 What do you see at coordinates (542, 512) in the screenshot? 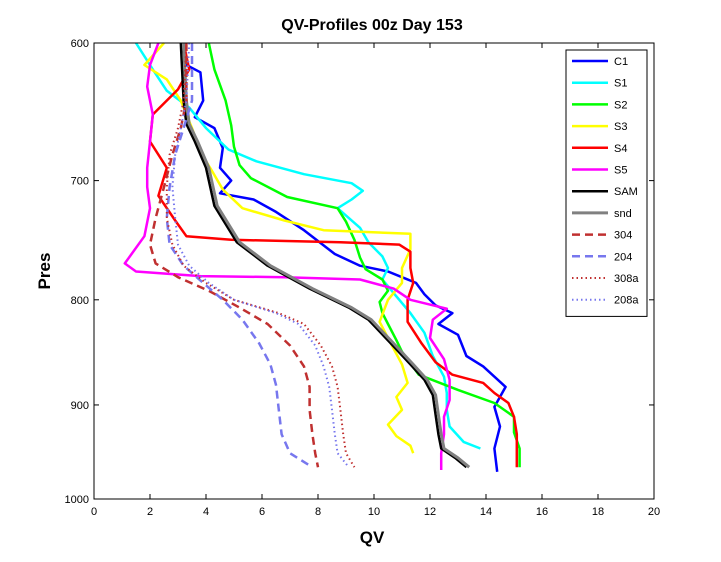
I see `x-tick-label: 16` at bounding box center [542, 512].